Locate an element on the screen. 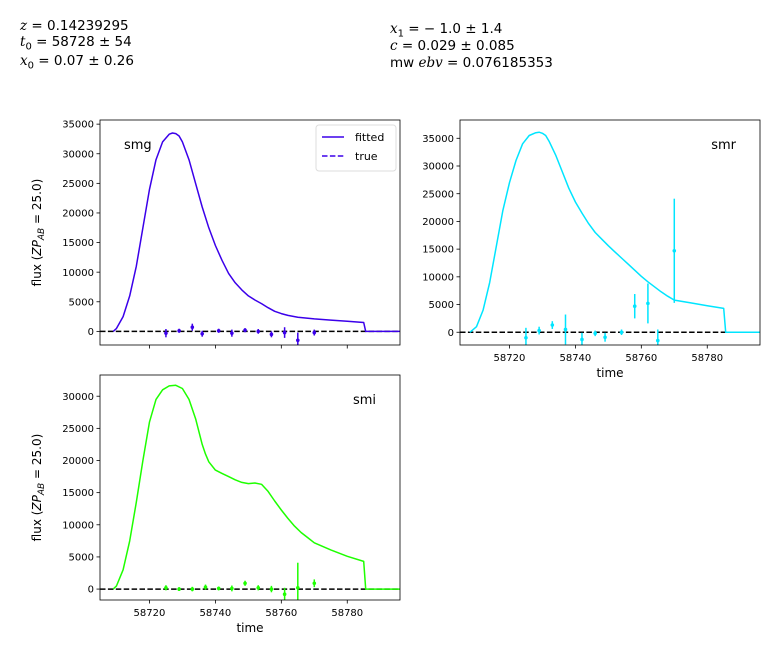 The image size is (780, 670). band-label: smi is located at coordinates (364, 400).